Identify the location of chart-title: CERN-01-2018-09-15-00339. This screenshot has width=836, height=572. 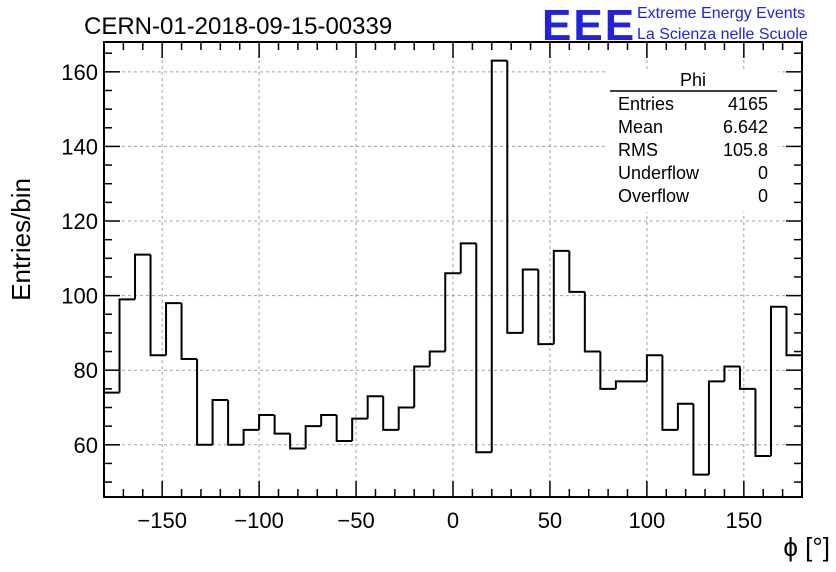
(238, 26).